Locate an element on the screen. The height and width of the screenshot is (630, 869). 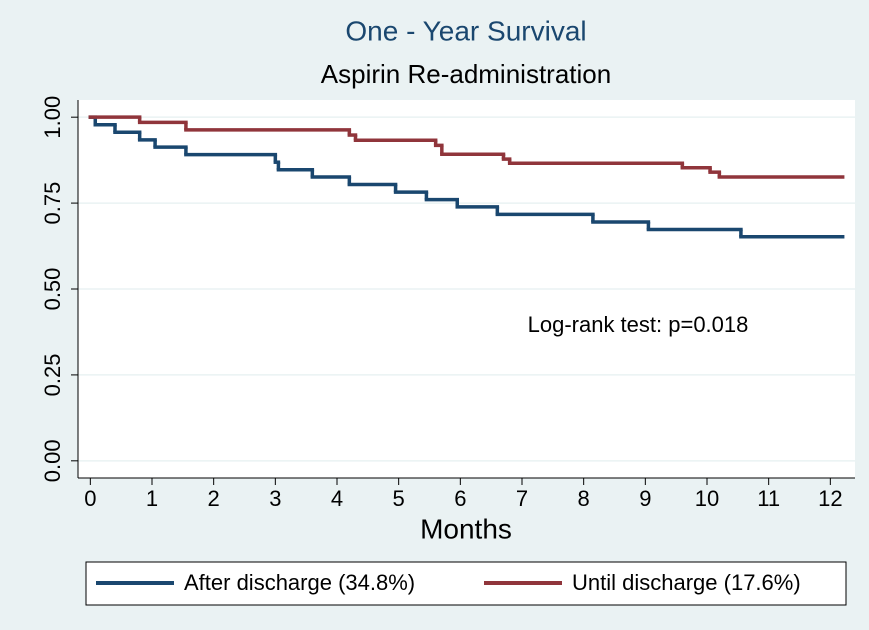
y-tick-label: 0.00 is located at coordinates (52, 460).